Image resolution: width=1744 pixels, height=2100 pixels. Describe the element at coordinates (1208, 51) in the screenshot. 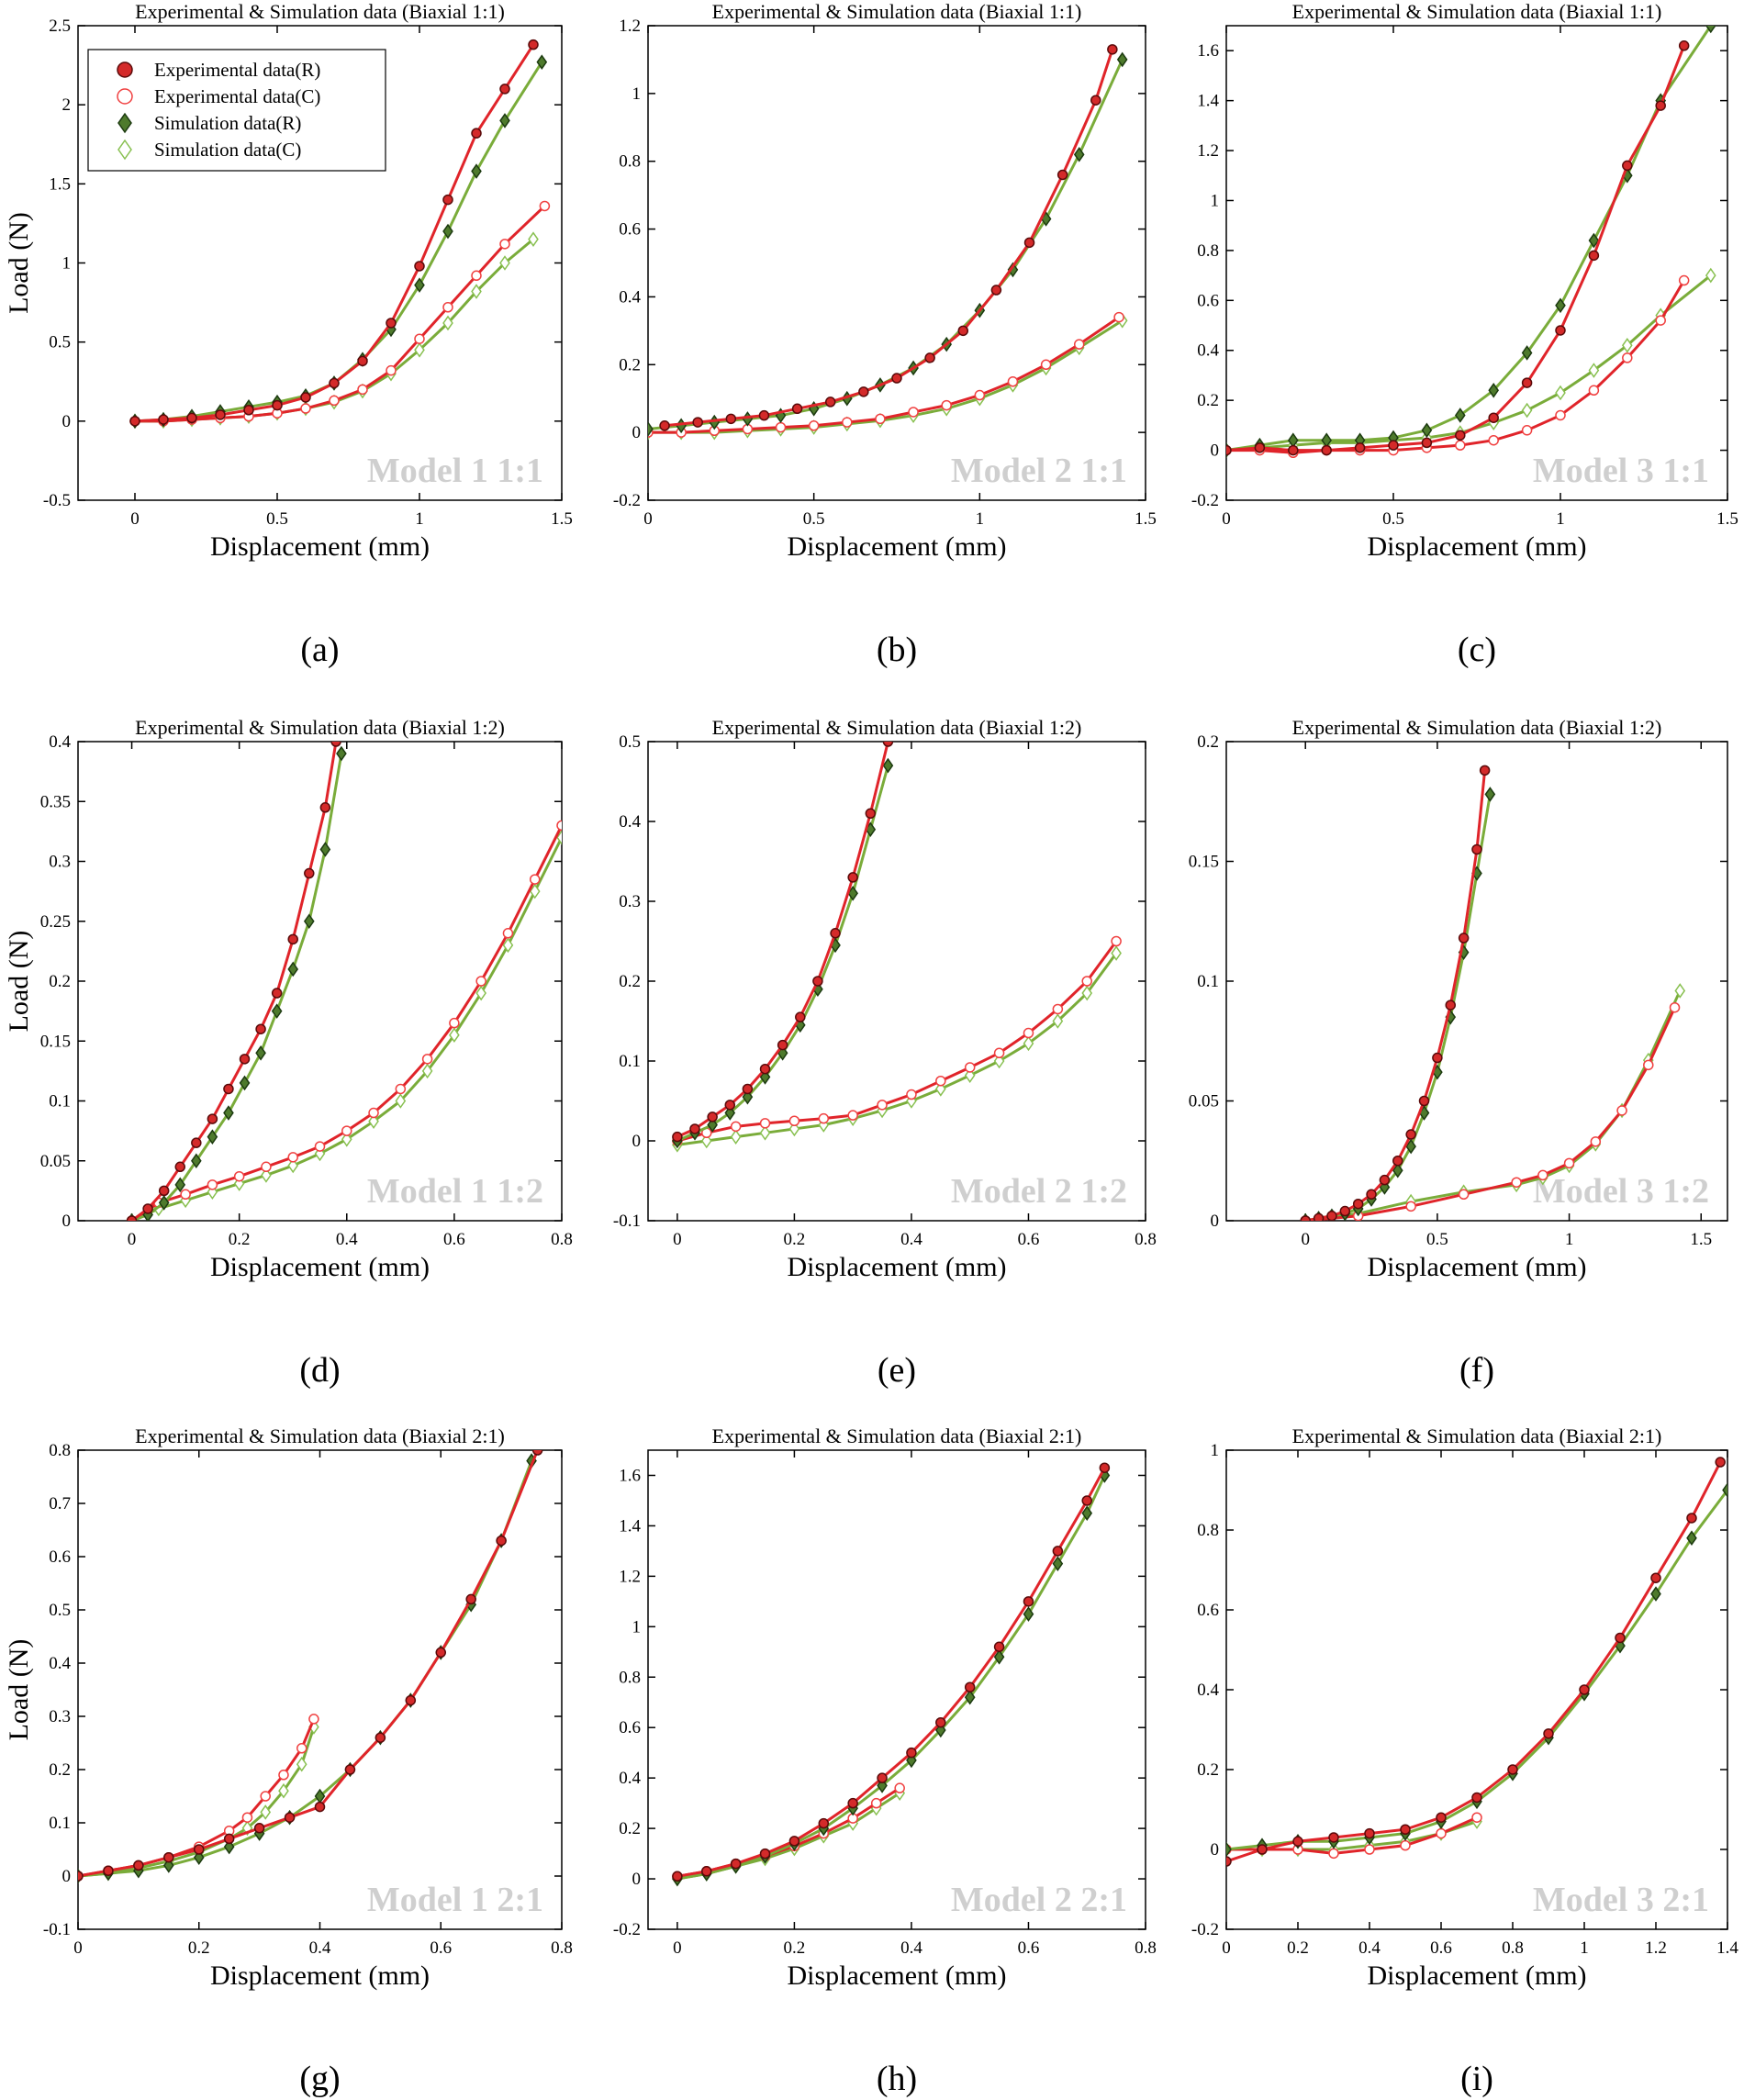

I see `y-tick-label: 1.6` at that location.